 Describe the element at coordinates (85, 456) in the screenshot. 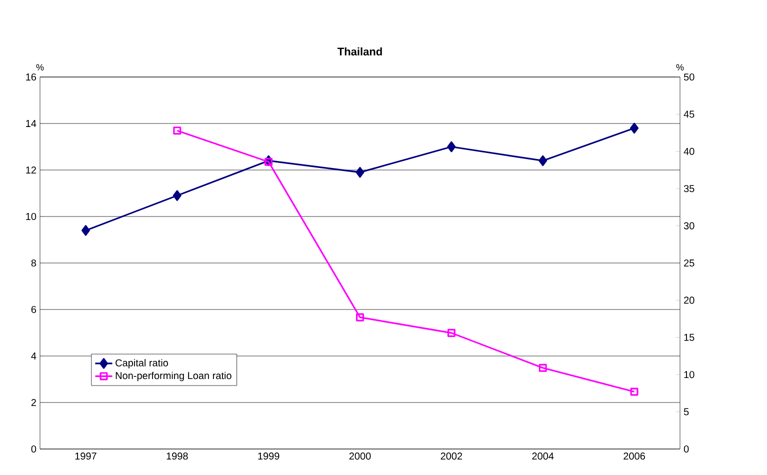

I see `x-tick-label: 1997` at that location.